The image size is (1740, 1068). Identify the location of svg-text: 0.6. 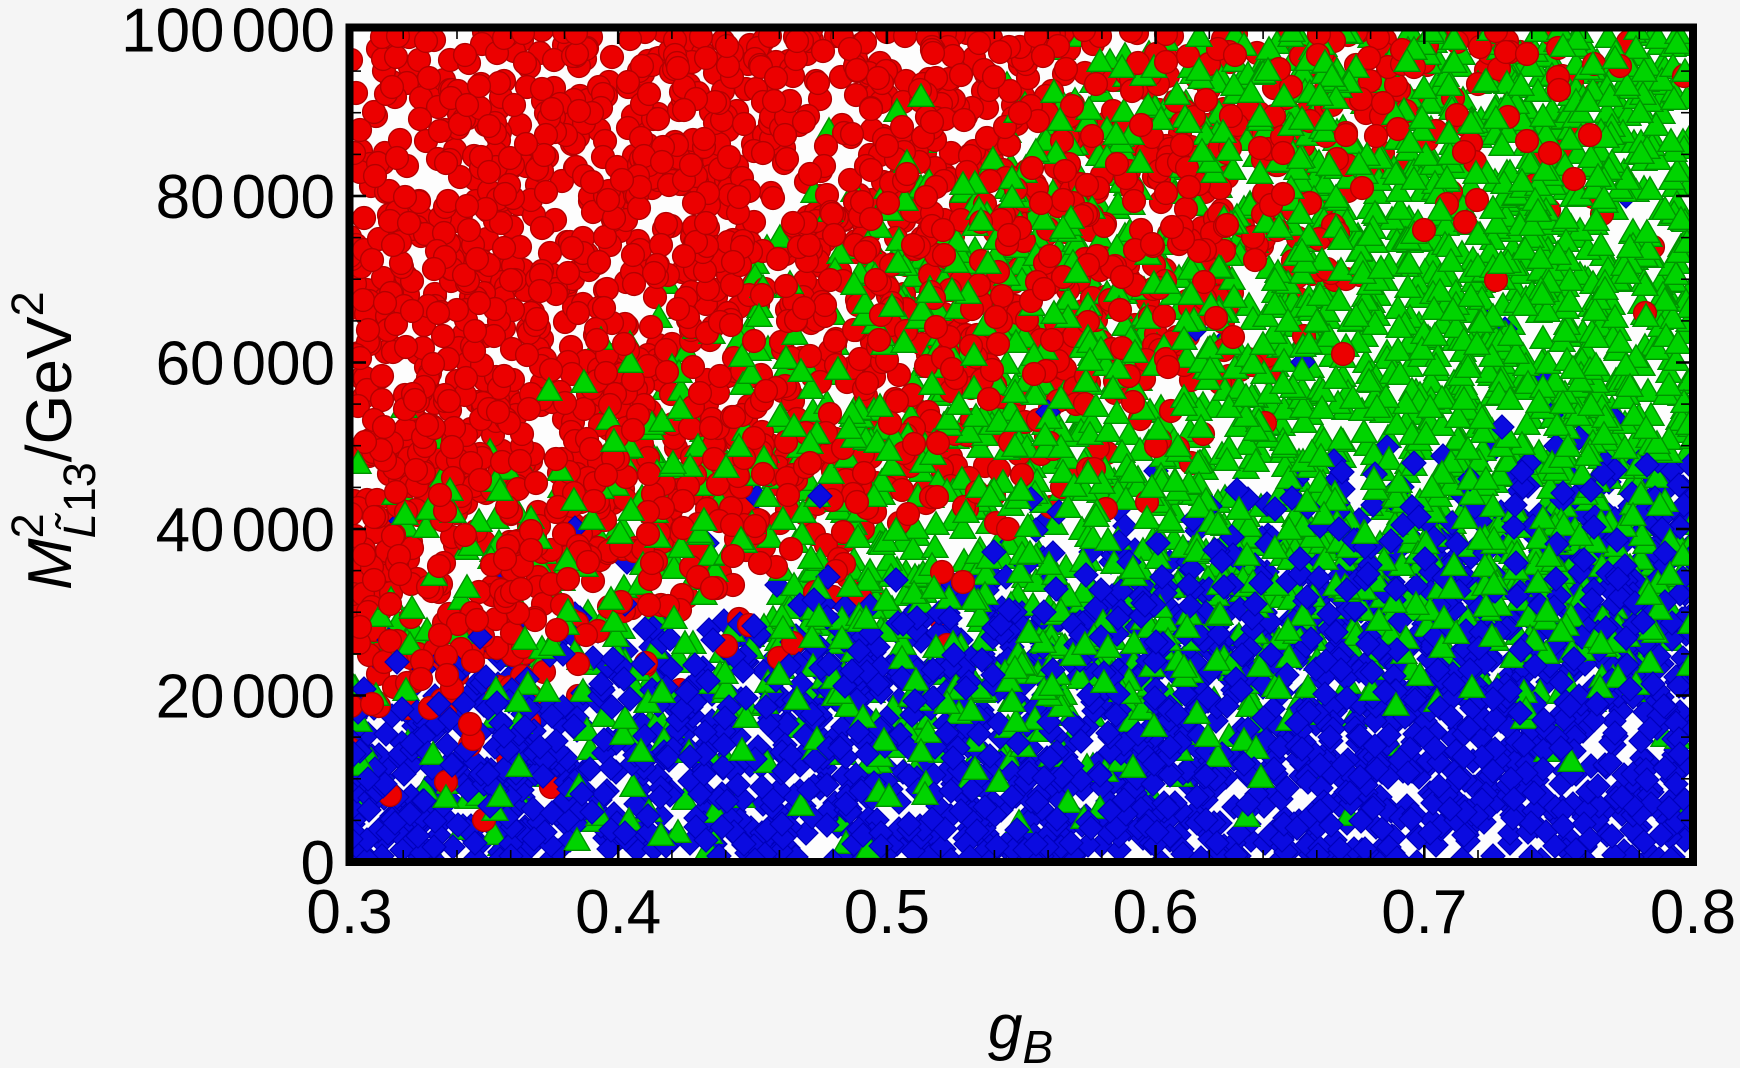
(1155, 912).